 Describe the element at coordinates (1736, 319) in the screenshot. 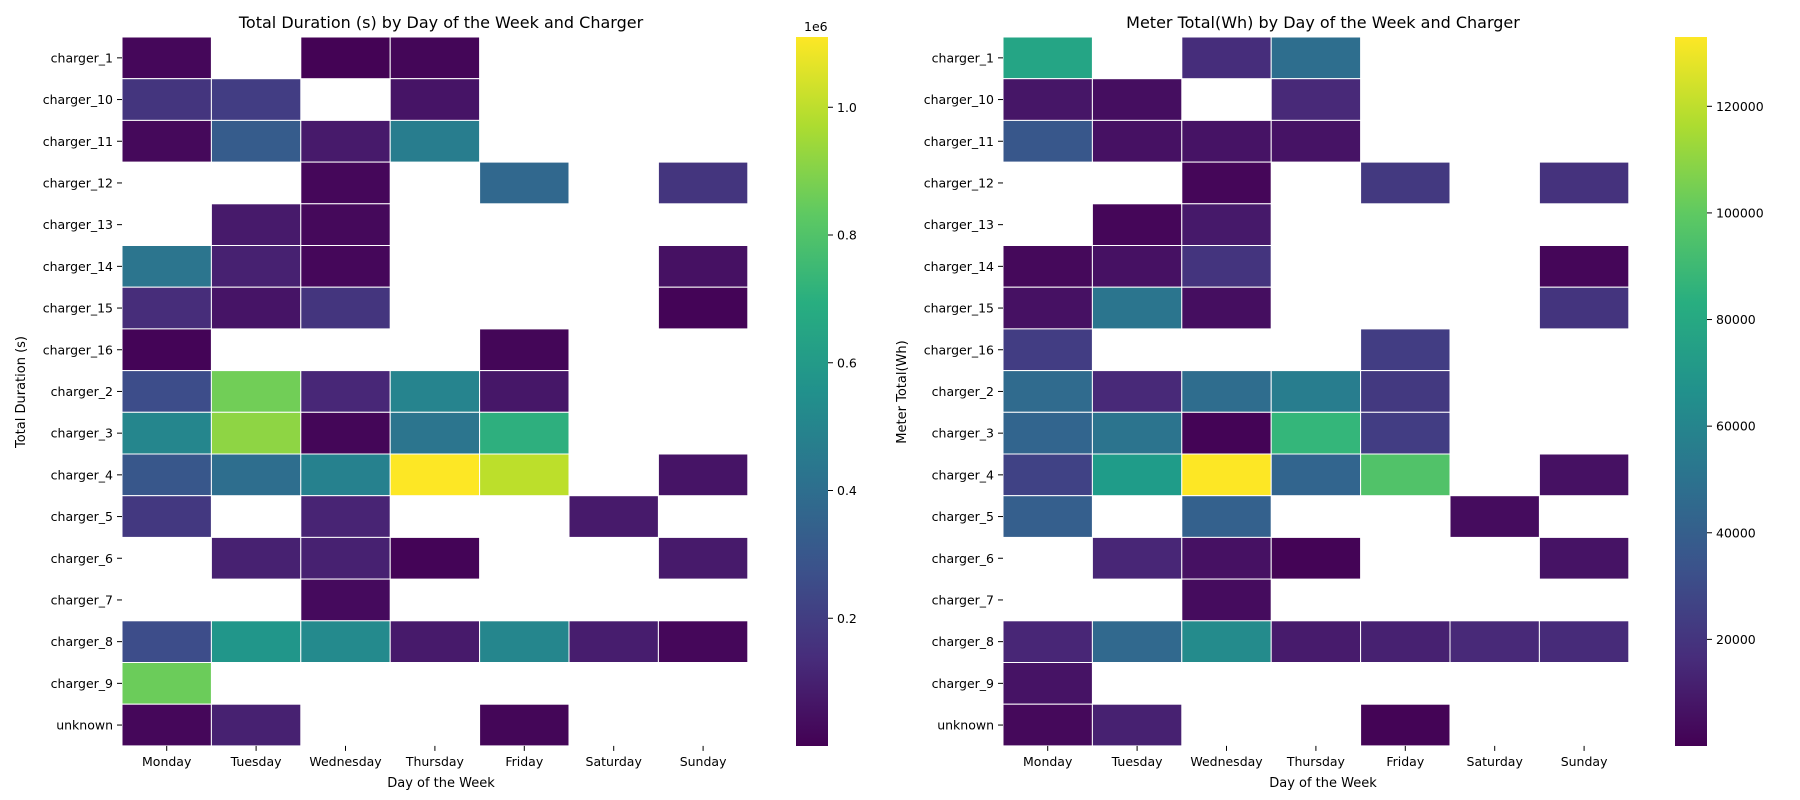

I see `colorbar-tick-label: 80000` at that location.